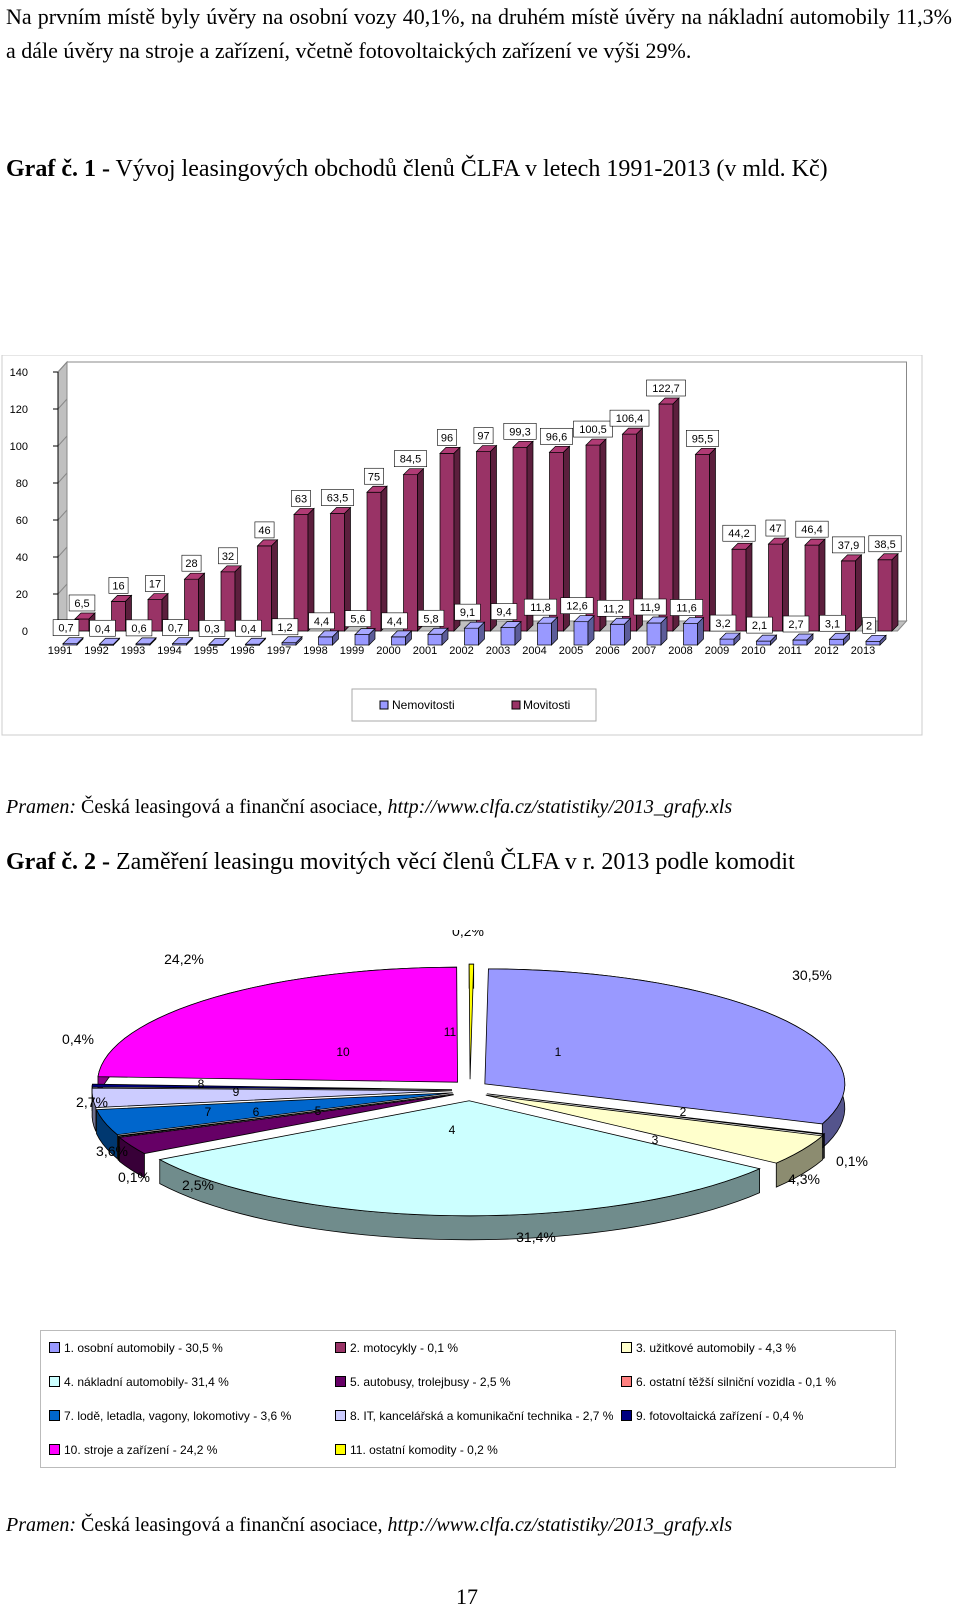 This screenshot has height=1613, width=960. What do you see at coordinates (208, 1112) in the screenshot?
I see `pie-slice-number: 7` at bounding box center [208, 1112].